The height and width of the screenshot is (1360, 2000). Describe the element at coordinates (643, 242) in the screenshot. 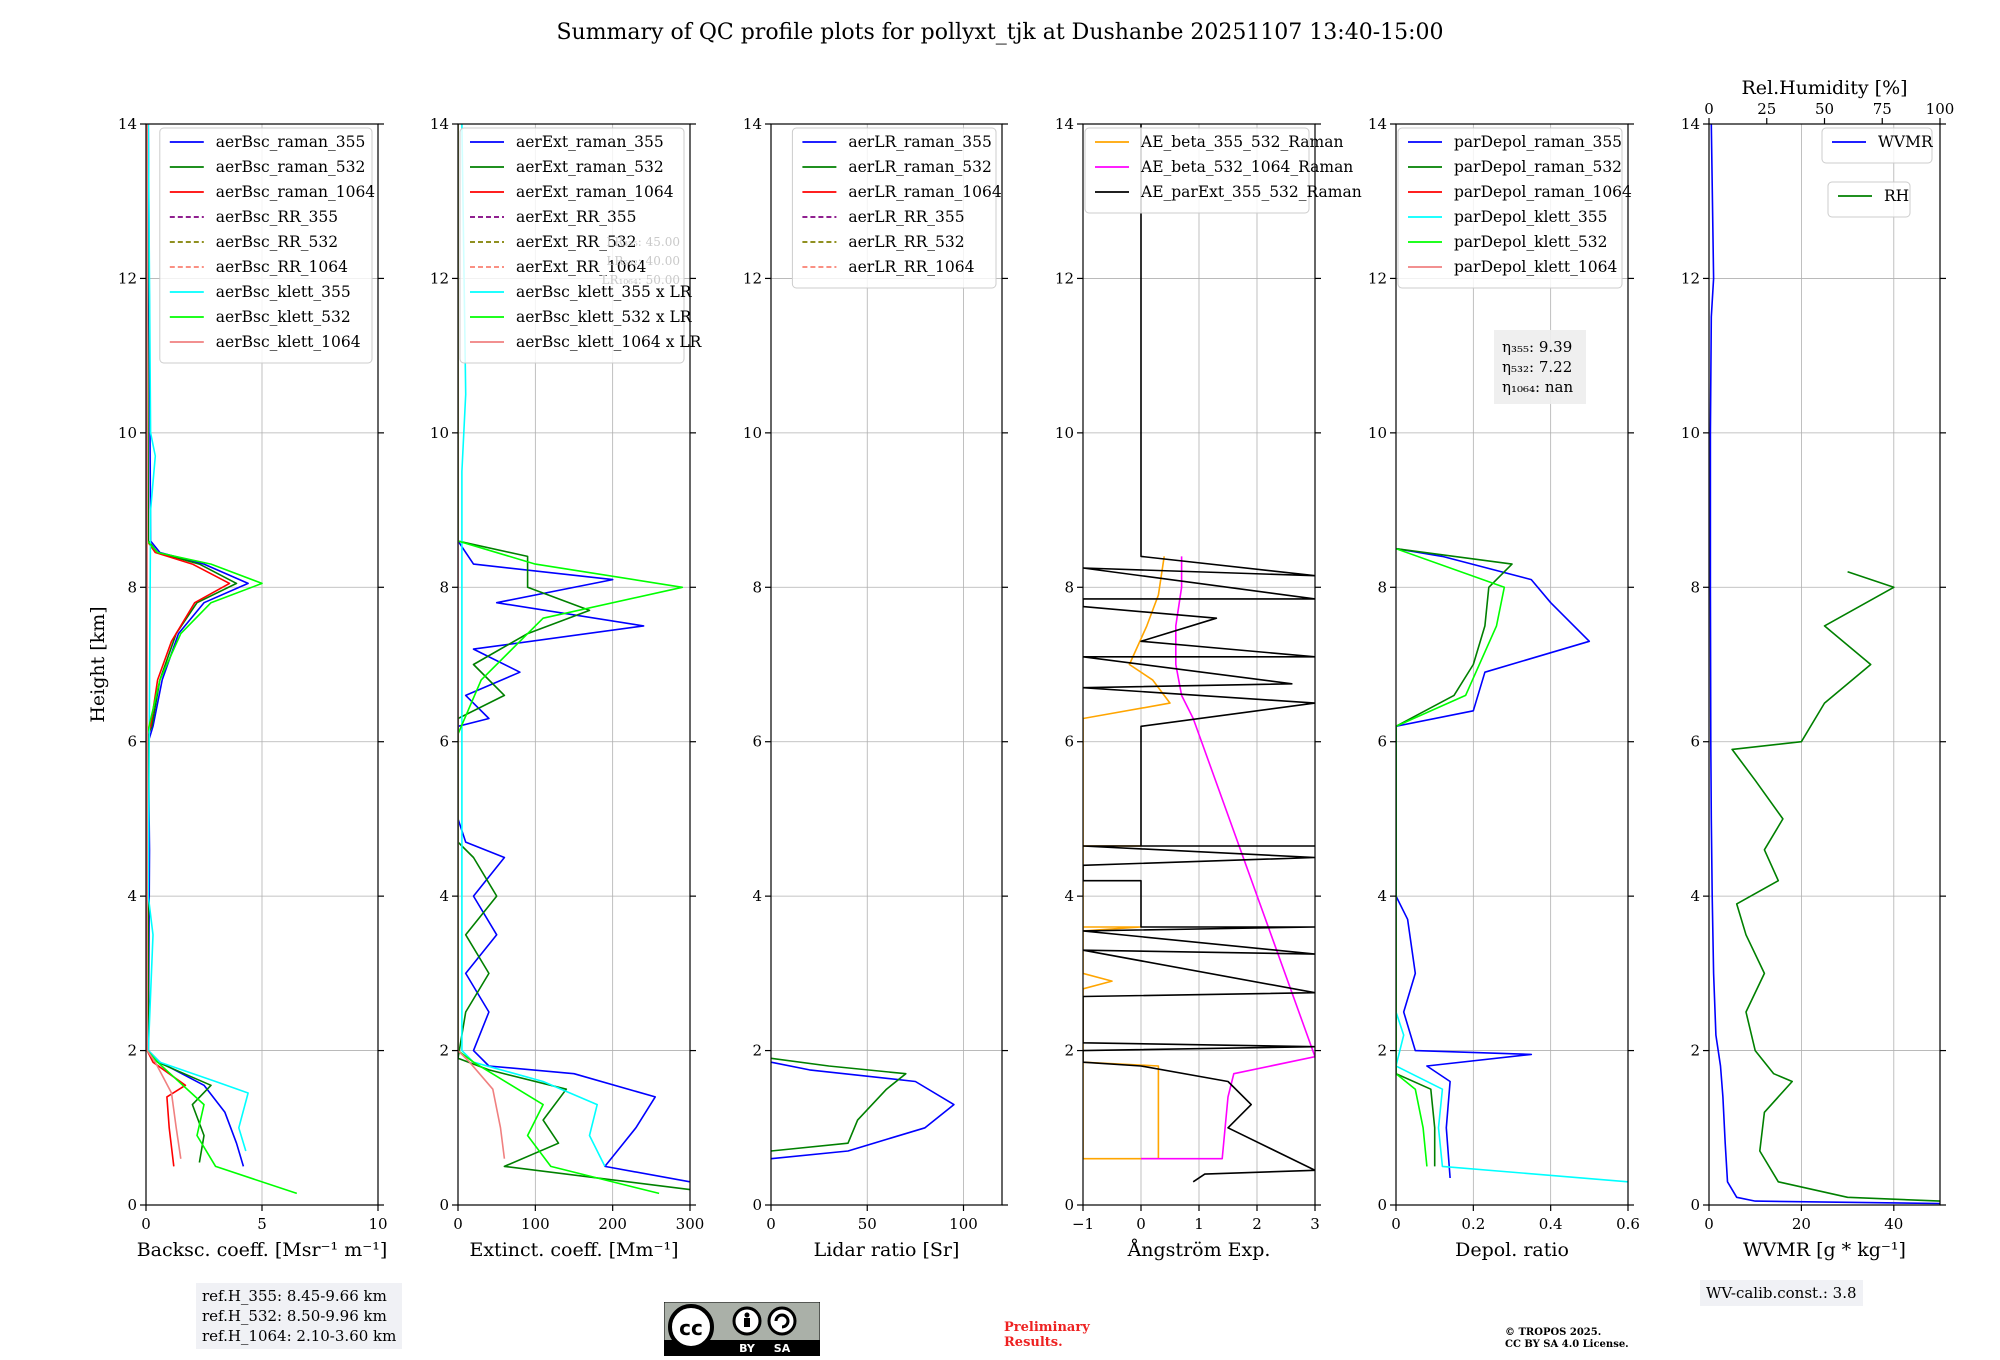

I see `lidar-ratio-note: LR₃₅₅: 45.00` at that location.